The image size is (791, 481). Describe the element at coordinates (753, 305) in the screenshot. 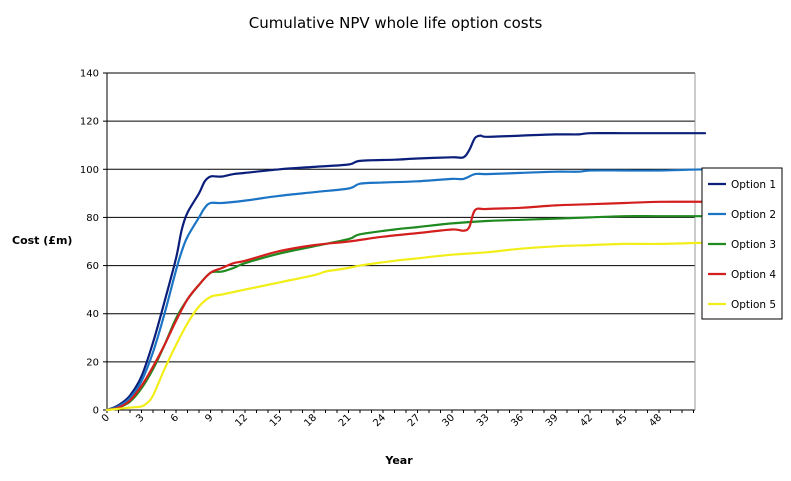

I see `legend-label-option-5: Option 5` at that location.